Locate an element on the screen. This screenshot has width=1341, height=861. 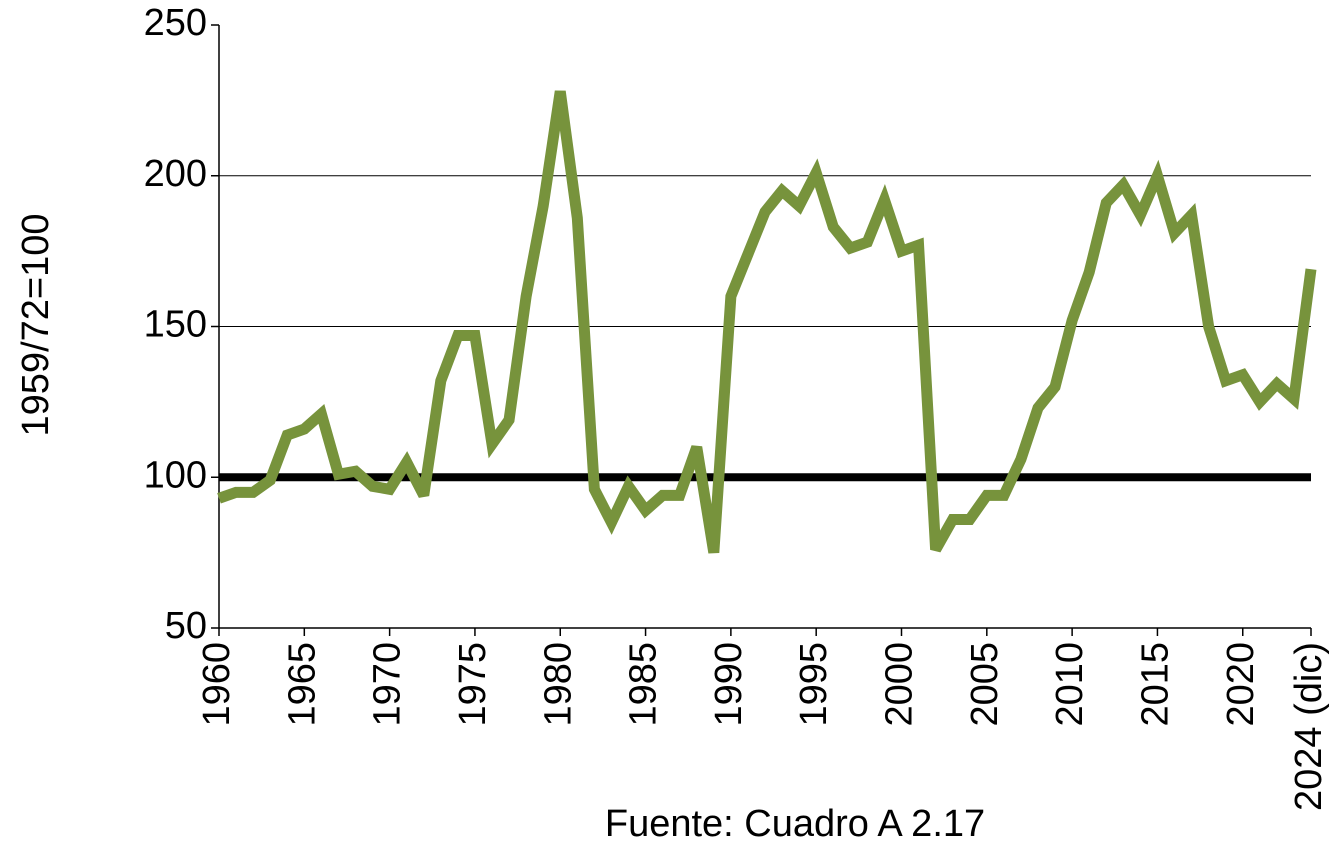
y-tick-label: 150 is located at coordinates (175, 325).